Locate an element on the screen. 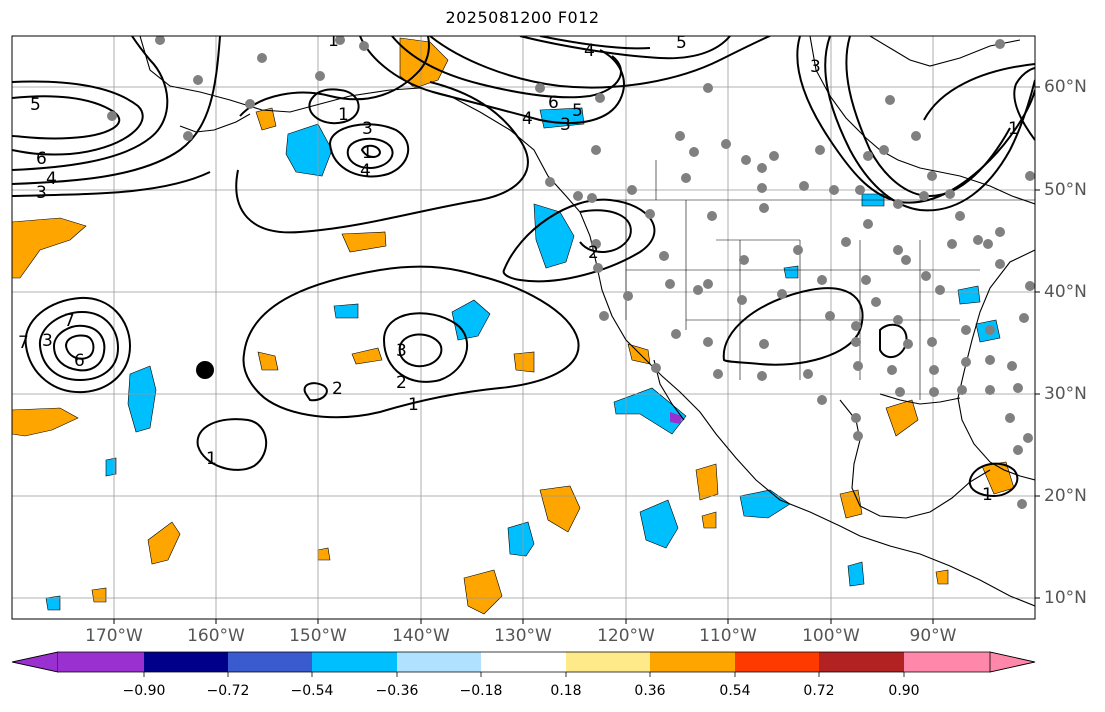 The height and width of the screenshot is (712, 1105). colorbar-tick-label: 0.72 is located at coordinates (819, 691).